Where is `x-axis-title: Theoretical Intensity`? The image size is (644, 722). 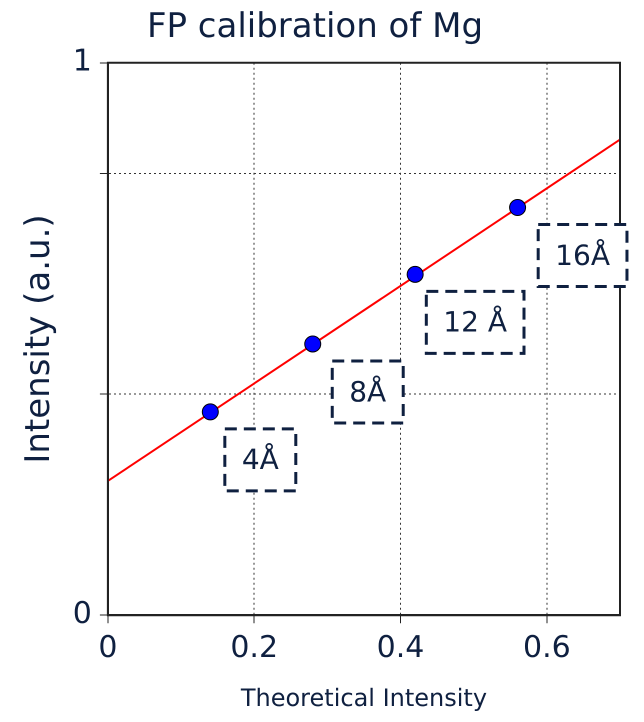
x-axis-title: Theoretical Intensity is located at coordinates (364, 698).